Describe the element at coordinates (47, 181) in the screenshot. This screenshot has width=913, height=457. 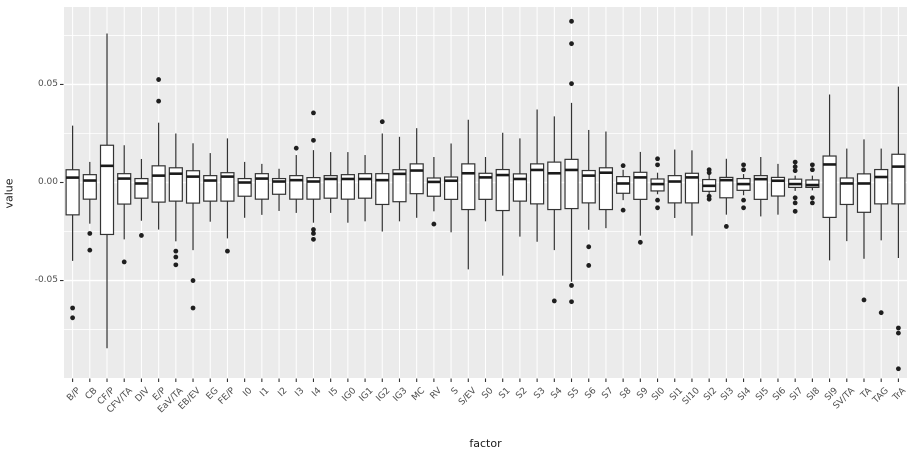
I see `y-tick-label: 0.00` at that location.